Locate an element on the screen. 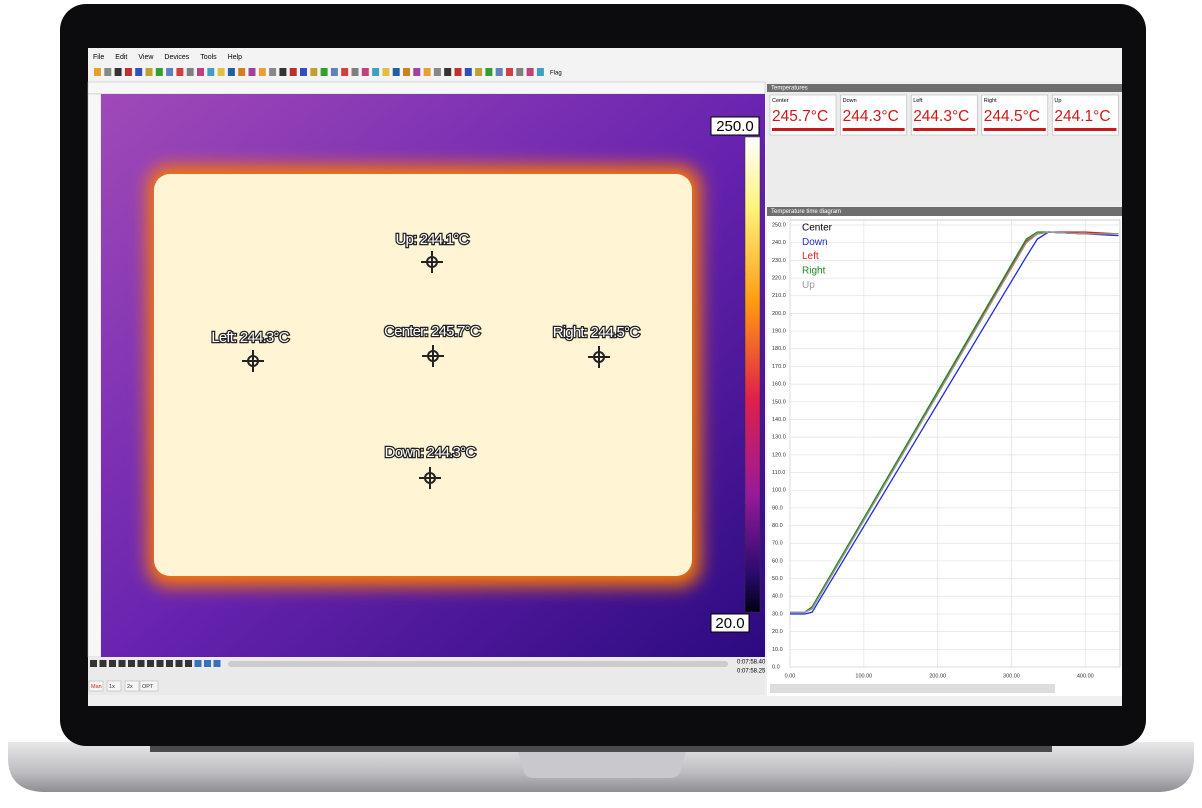 This screenshot has width=1202, height=808. timeline is located at coordinates (478, 664).